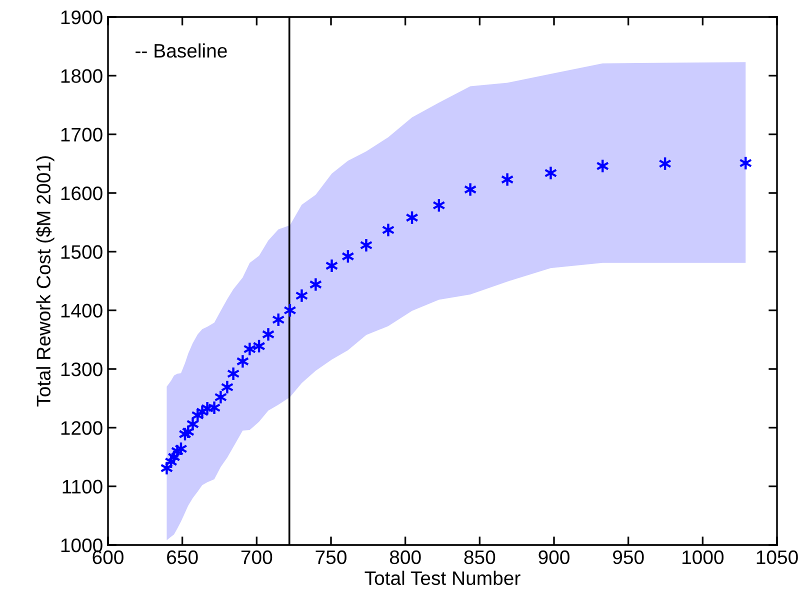 This screenshot has height=616, width=807. What do you see at coordinates (703, 557) in the screenshot?
I see `x-tick-label: 1000` at bounding box center [703, 557].